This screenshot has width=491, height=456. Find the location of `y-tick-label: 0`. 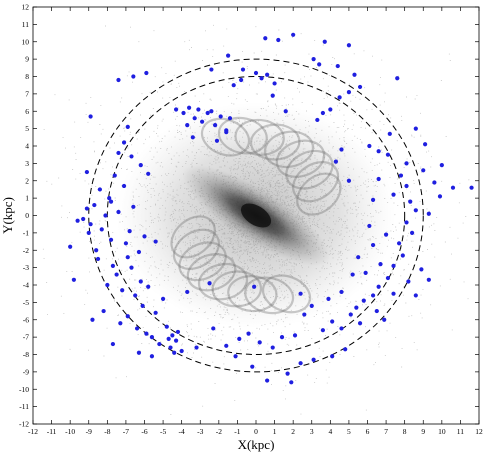

y-tick-label: 0 is located at coordinates (27, 215).